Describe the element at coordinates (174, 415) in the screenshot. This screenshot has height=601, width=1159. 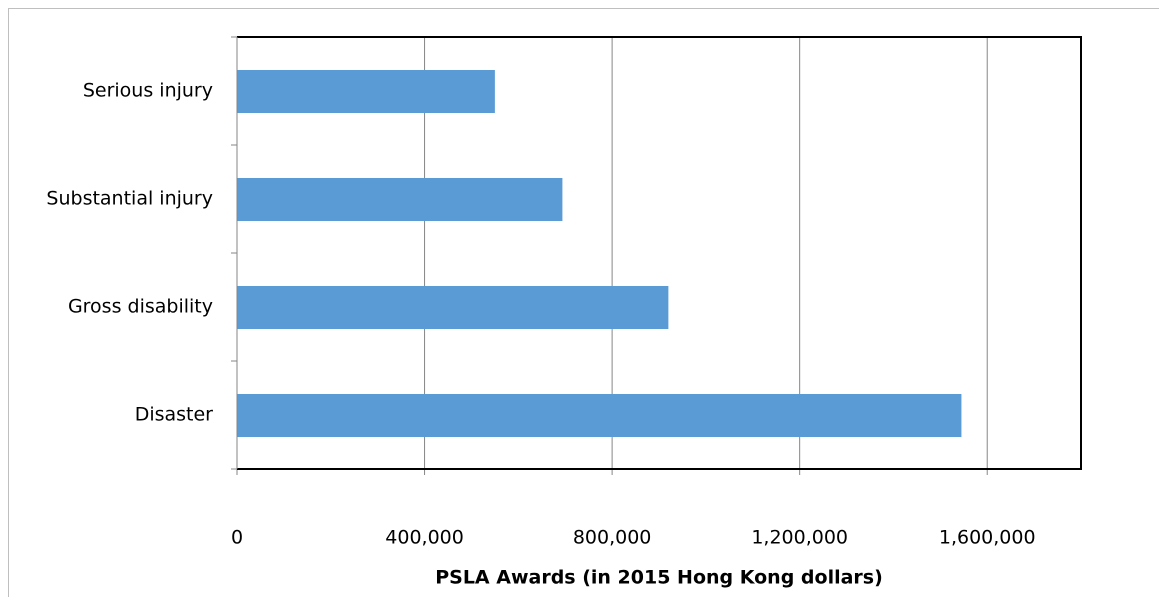
I see `y-tick-label: Disaster` at that location.